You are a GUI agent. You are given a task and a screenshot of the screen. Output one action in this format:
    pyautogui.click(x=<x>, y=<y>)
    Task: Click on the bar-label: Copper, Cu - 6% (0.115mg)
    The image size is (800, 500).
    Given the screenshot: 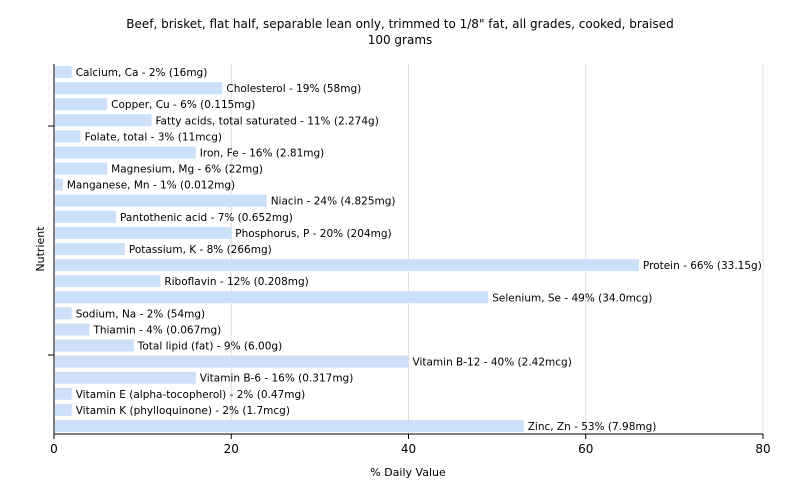 What is the action you would take?
    pyautogui.click(x=183, y=105)
    